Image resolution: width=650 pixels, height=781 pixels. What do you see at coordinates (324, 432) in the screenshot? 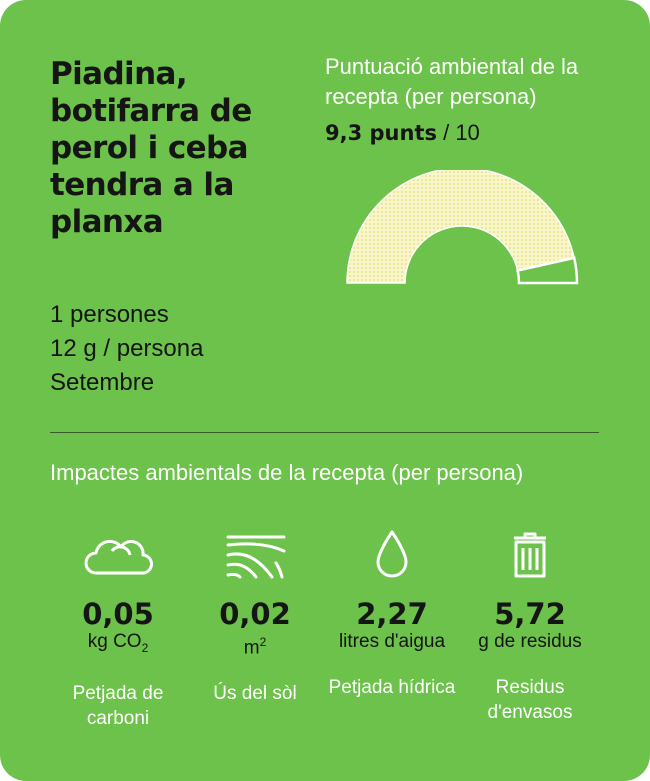
I see `divider` at bounding box center [324, 432].